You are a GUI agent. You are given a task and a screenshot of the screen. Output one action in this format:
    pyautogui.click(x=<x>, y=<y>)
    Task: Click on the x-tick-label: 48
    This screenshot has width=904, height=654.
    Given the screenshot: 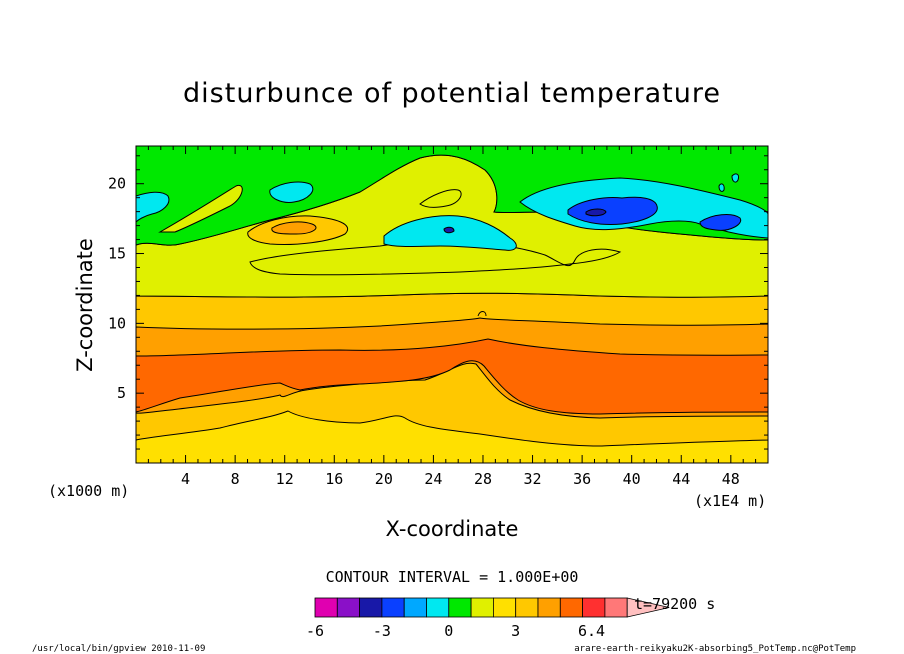 What is the action you would take?
    pyautogui.click(x=731, y=479)
    